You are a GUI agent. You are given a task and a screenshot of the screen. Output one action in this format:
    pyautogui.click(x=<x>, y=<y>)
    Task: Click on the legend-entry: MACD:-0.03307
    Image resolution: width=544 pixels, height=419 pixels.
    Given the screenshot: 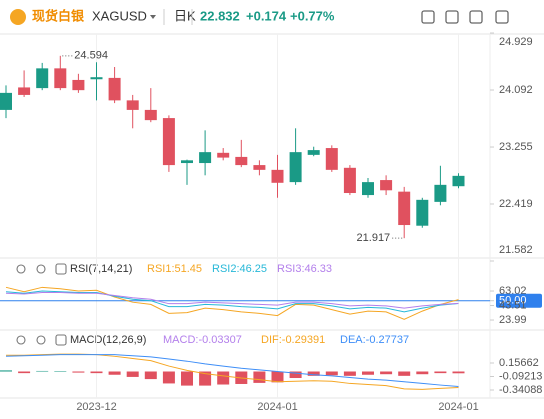 What is the action you would take?
    pyautogui.click(x=202, y=340)
    